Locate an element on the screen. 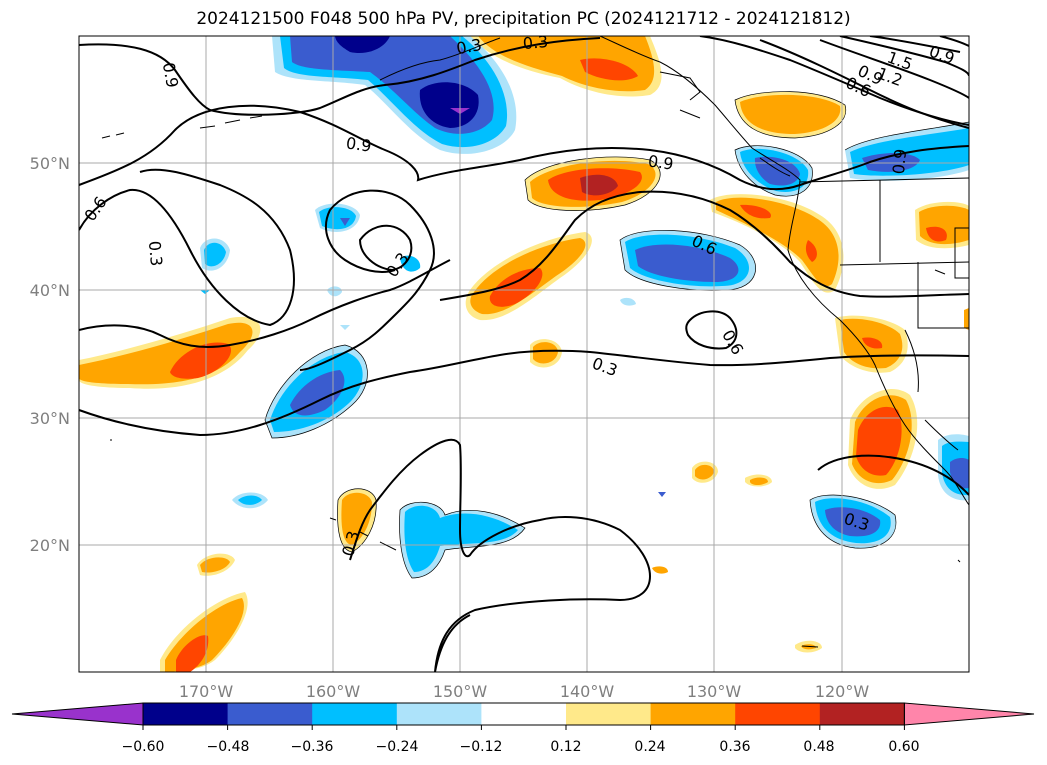 This screenshot has width=1047, height=765. lon-tick-label: 150°W is located at coordinates (460, 691).